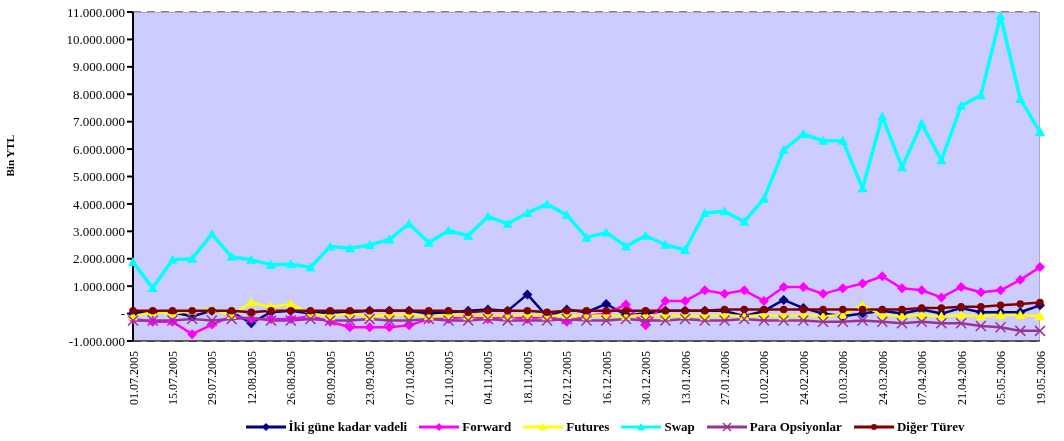 The height and width of the screenshot is (441, 1064). What do you see at coordinates (99, 94) in the screenshot?
I see `y-tick-label: 8.000.000` at bounding box center [99, 94].